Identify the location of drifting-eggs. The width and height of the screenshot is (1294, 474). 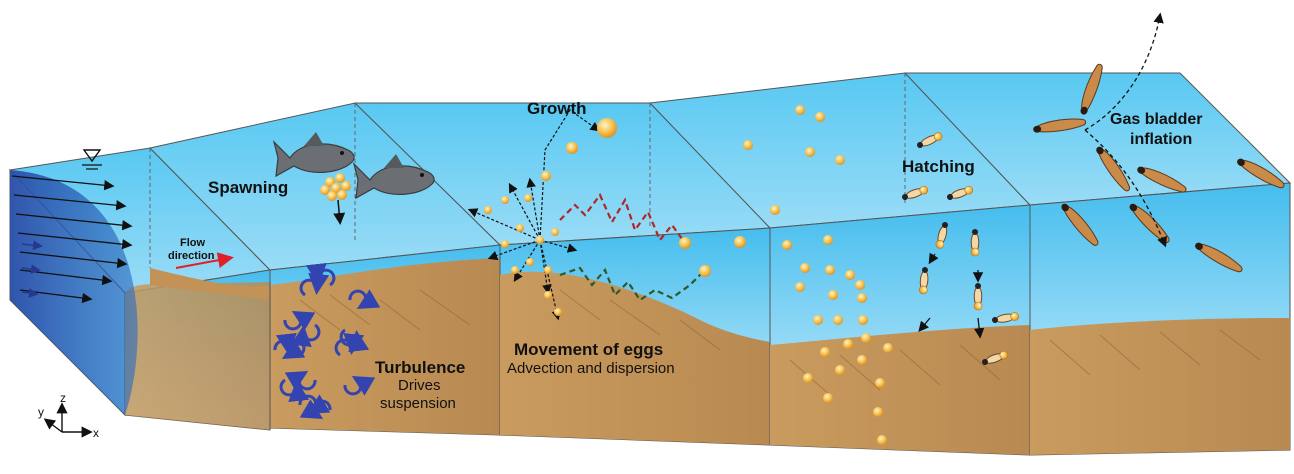
(818, 275).